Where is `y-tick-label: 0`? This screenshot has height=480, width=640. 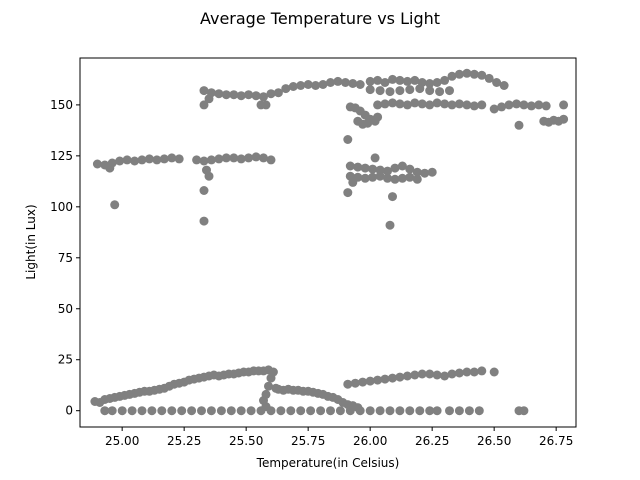 y-tick-label: 0 is located at coordinates (69, 411).